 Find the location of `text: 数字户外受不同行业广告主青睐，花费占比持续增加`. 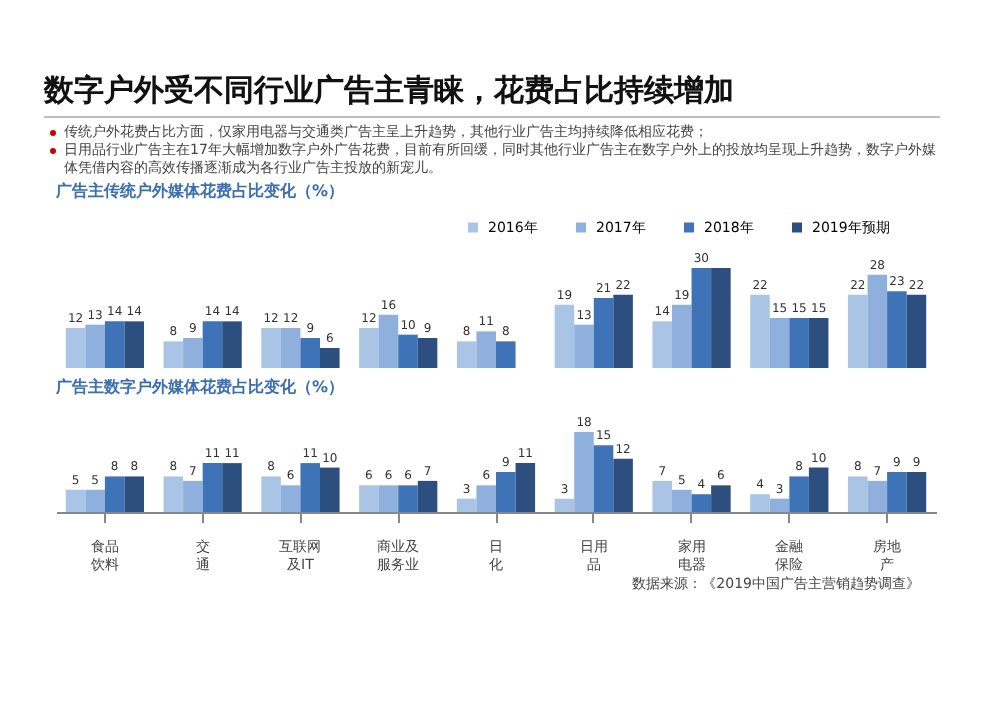

text: 数字户外受不同行业广告主青睐，花费占比持续增加 is located at coordinates (492, 95).